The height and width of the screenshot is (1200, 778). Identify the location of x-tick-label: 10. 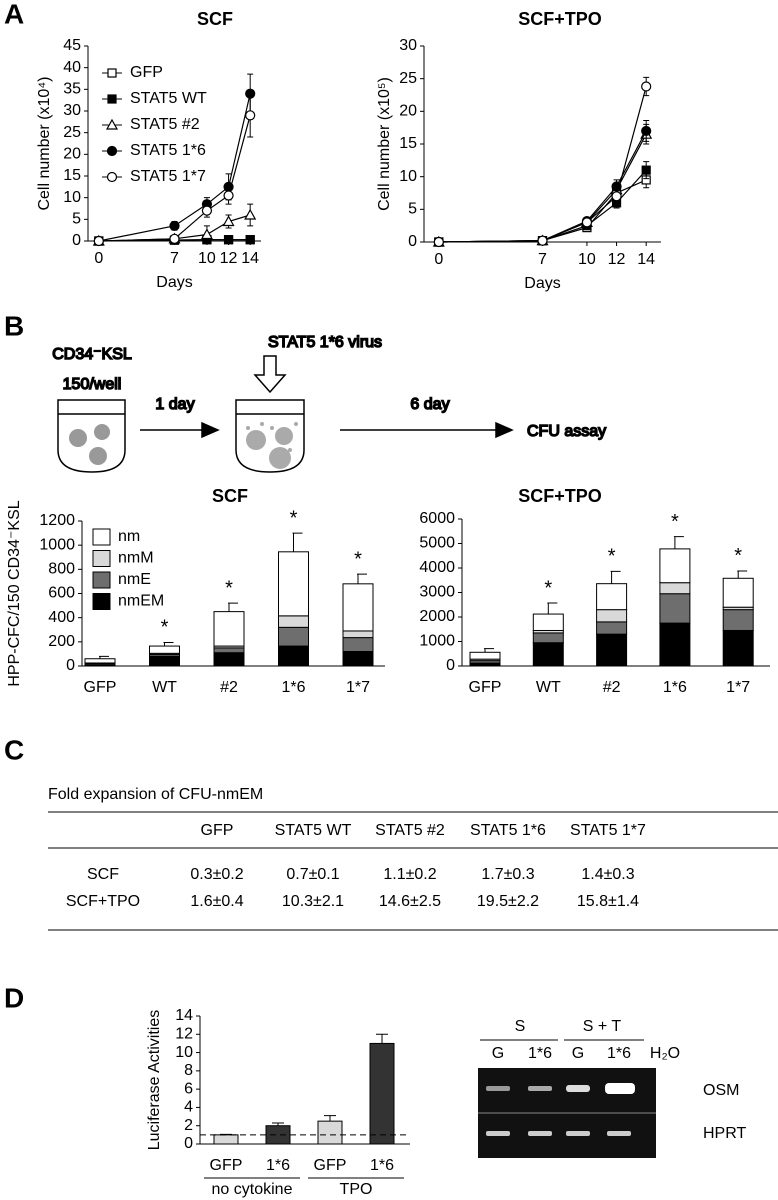
(587, 259).